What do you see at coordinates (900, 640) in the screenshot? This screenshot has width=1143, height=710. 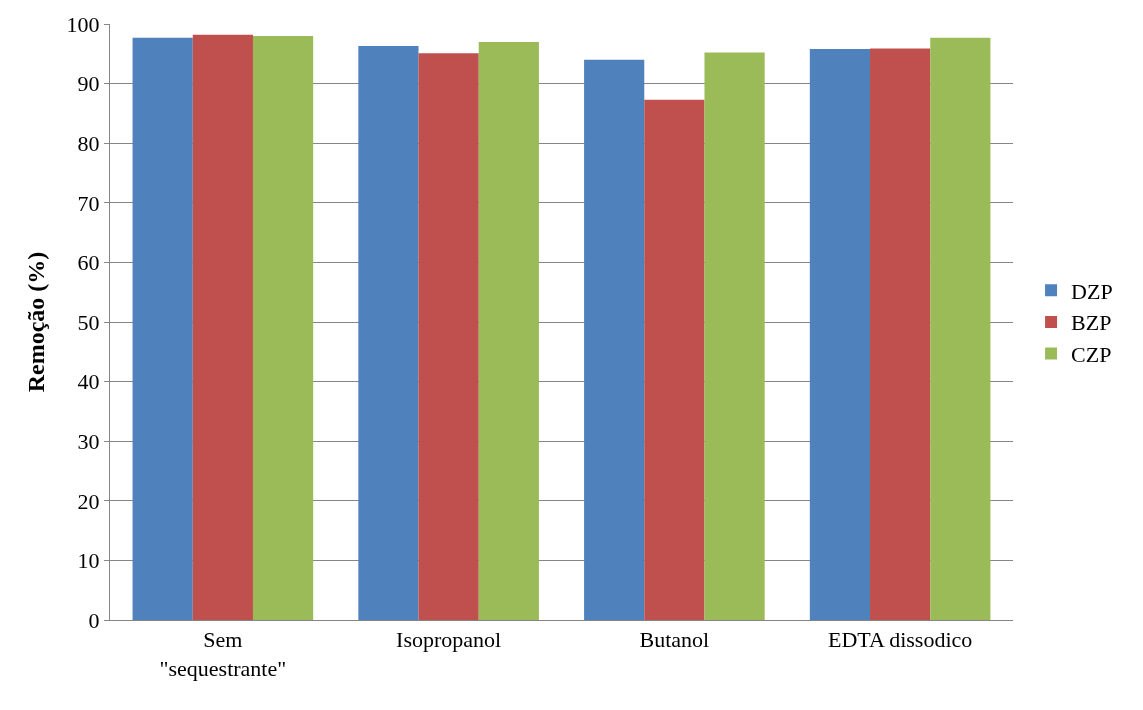 I see `x-tick-label: EDTA dissodico` at bounding box center [900, 640].